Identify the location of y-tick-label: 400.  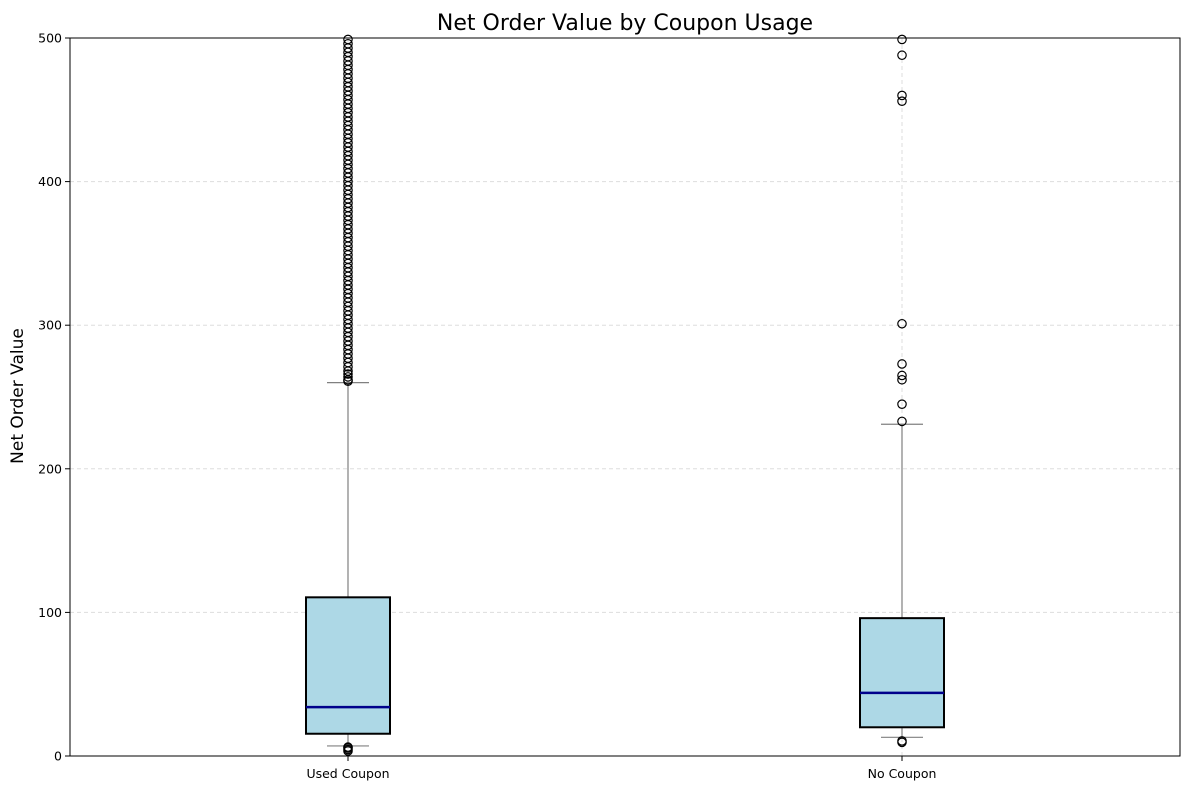
(50, 181).